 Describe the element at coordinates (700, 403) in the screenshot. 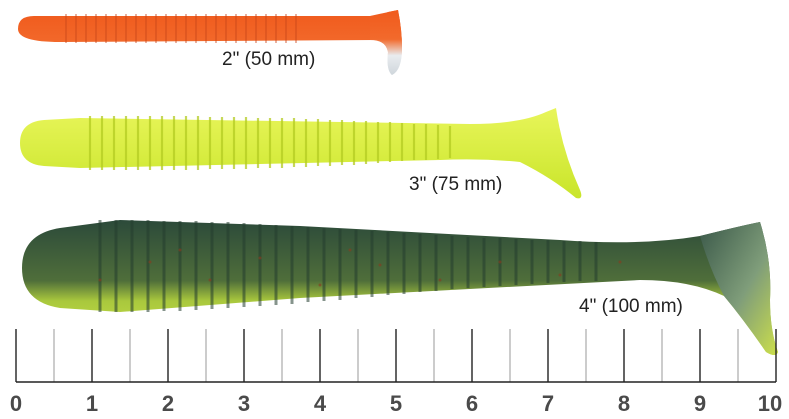

I see `ruler-number-9: 9` at that location.